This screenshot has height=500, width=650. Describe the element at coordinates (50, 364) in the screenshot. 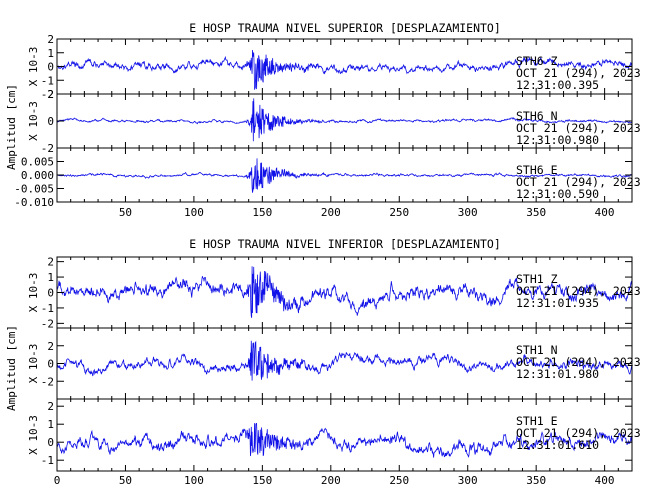

I see `ytick-label-1-1-1: 0` at that location.